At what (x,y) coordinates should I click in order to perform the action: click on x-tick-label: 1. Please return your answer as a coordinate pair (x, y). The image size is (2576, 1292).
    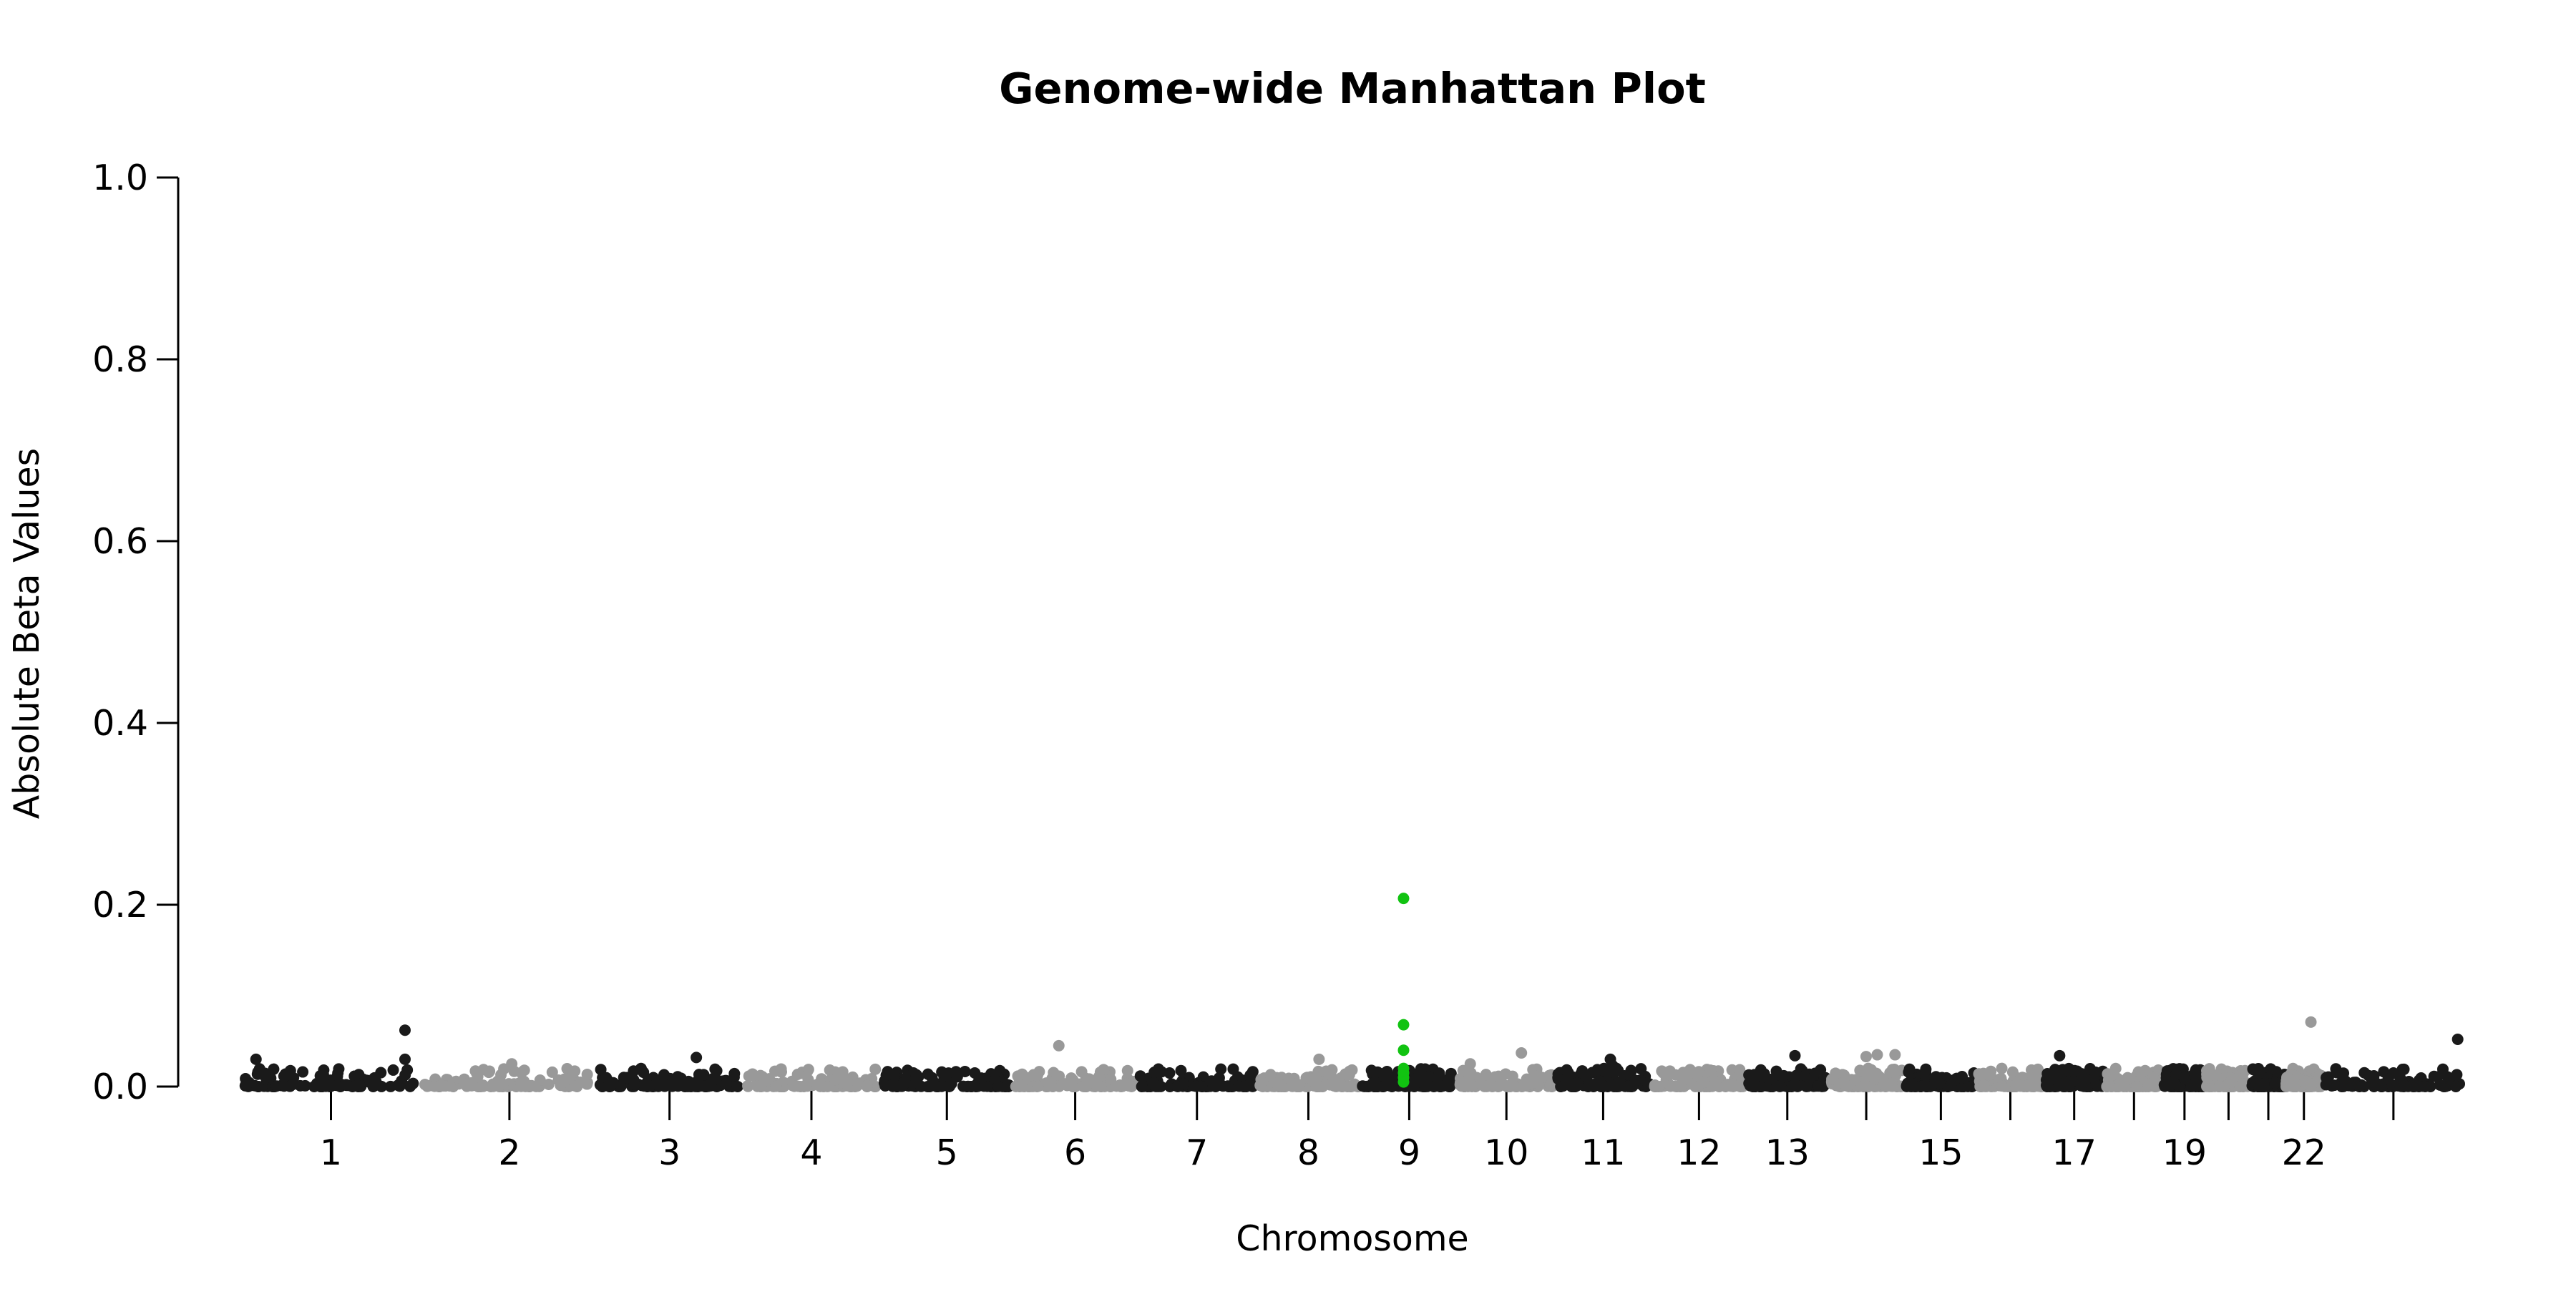
    Looking at the image, I should click on (331, 1152).